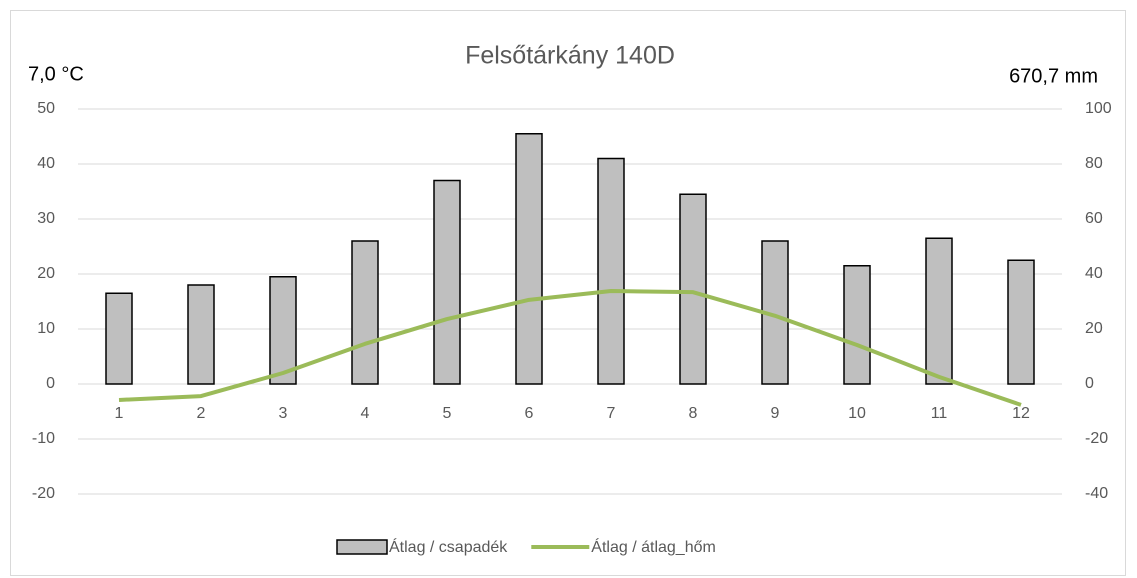 Image resolution: width=1137 pixels, height=578 pixels. What do you see at coordinates (50, 383) in the screenshot?
I see `y-tick-label: 0` at bounding box center [50, 383].